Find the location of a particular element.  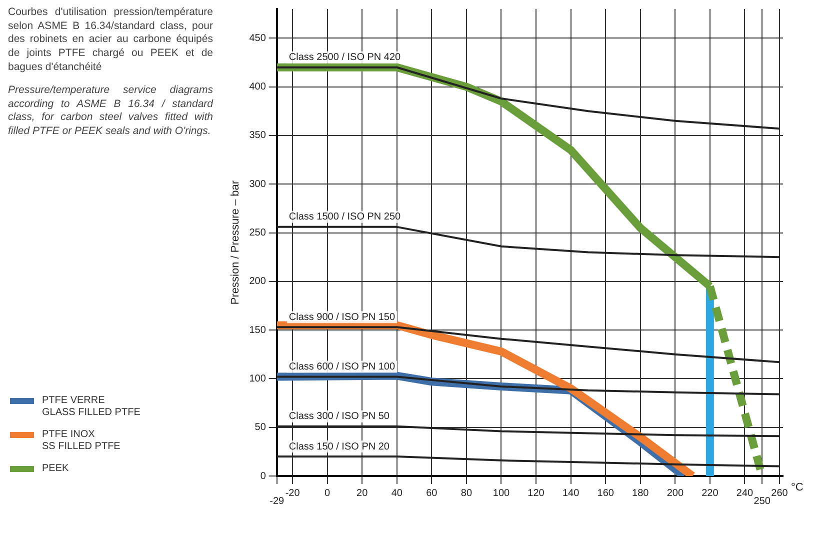

x-tick-label: 180 is located at coordinates (641, 493).